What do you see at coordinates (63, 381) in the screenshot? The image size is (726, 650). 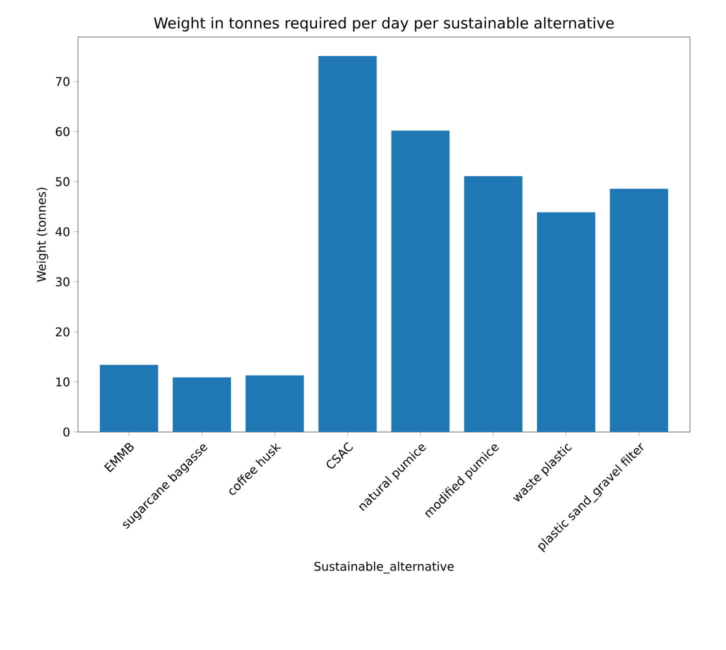 I see `y-tick-label: 10` at bounding box center [63, 381].